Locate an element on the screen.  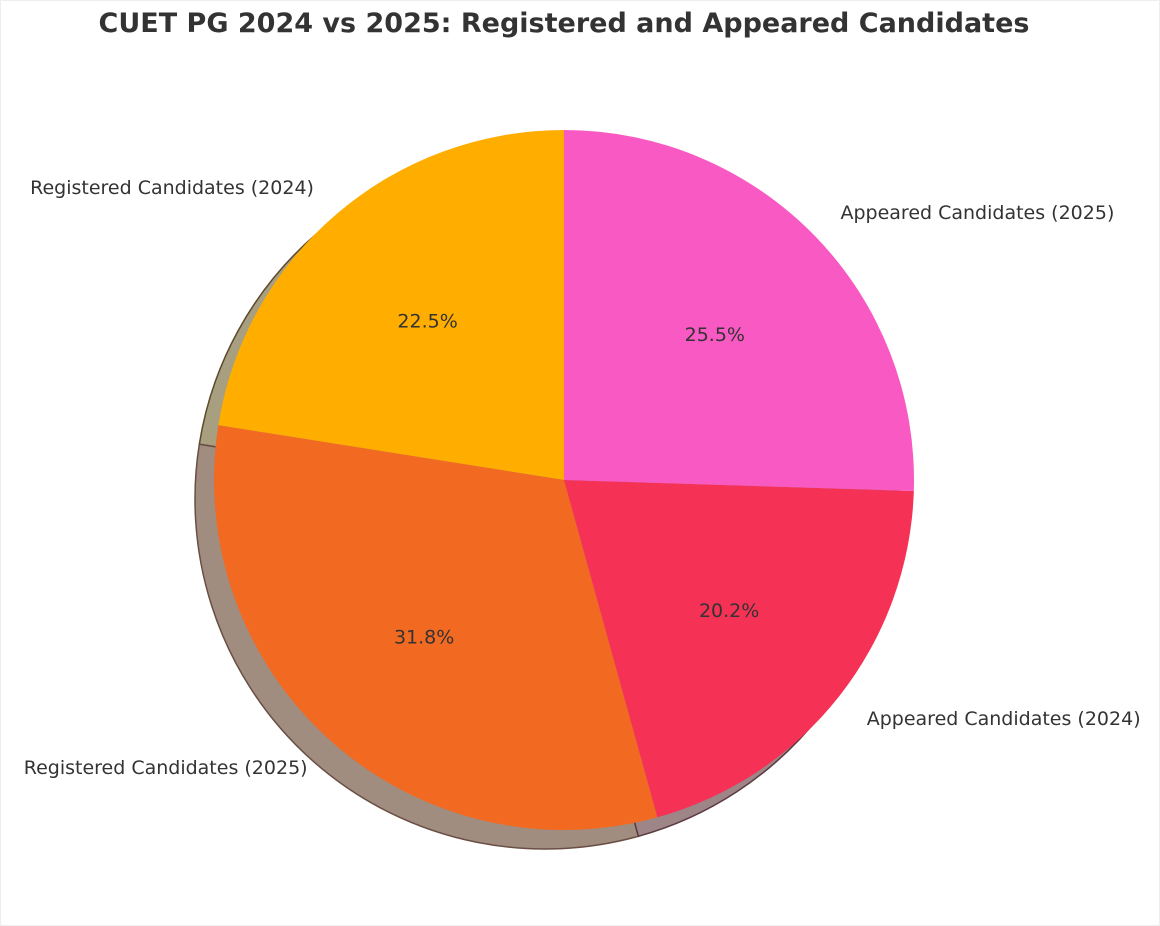
pie-percent-labels: 22.5% 31.8% 20.2% 25.5% is located at coordinates (576, 479).